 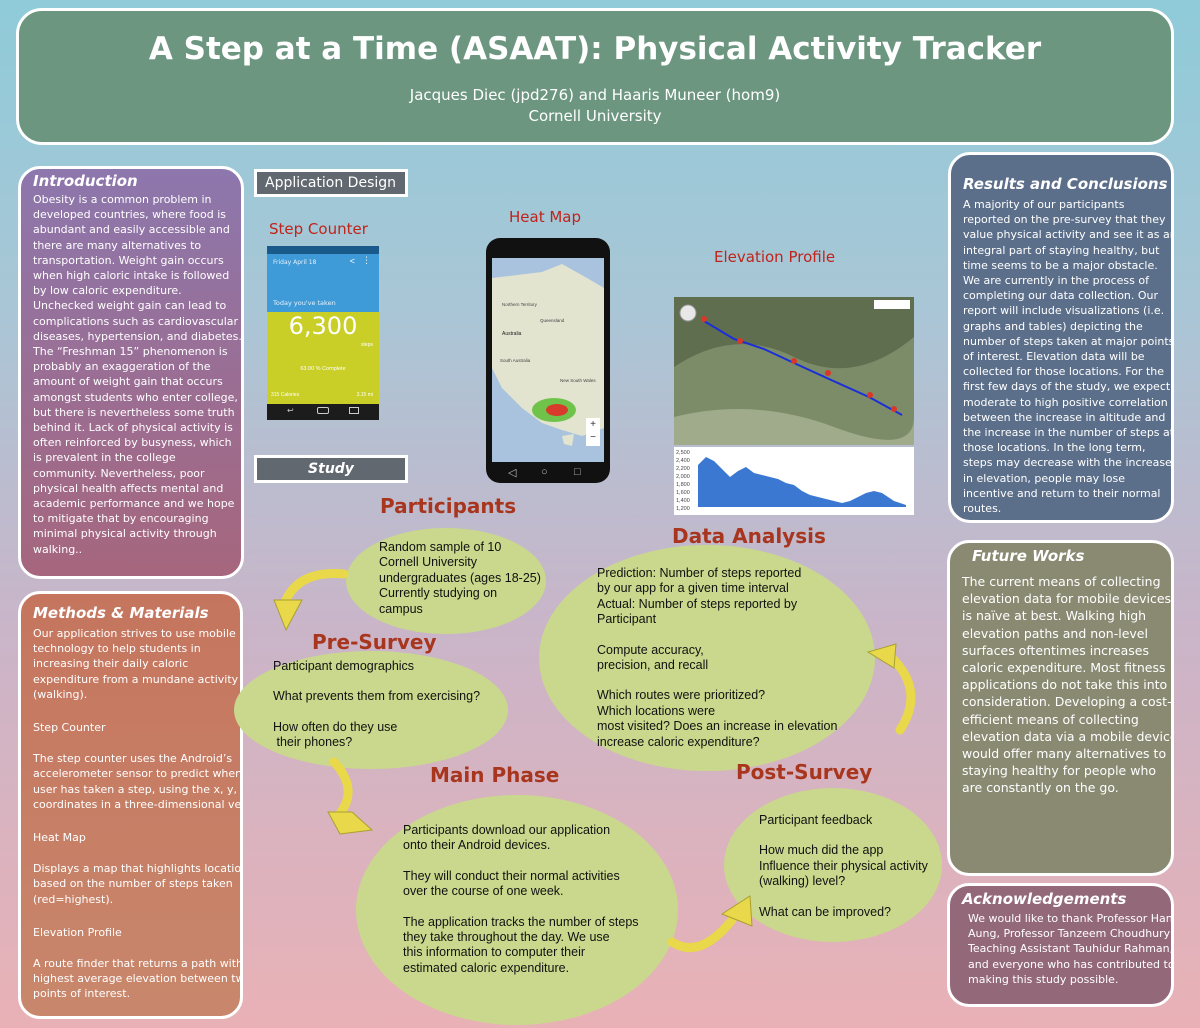 What do you see at coordinates (683, 485) in the screenshot?
I see `elevation-ticks-line: 1,800` at bounding box center [683, 485].